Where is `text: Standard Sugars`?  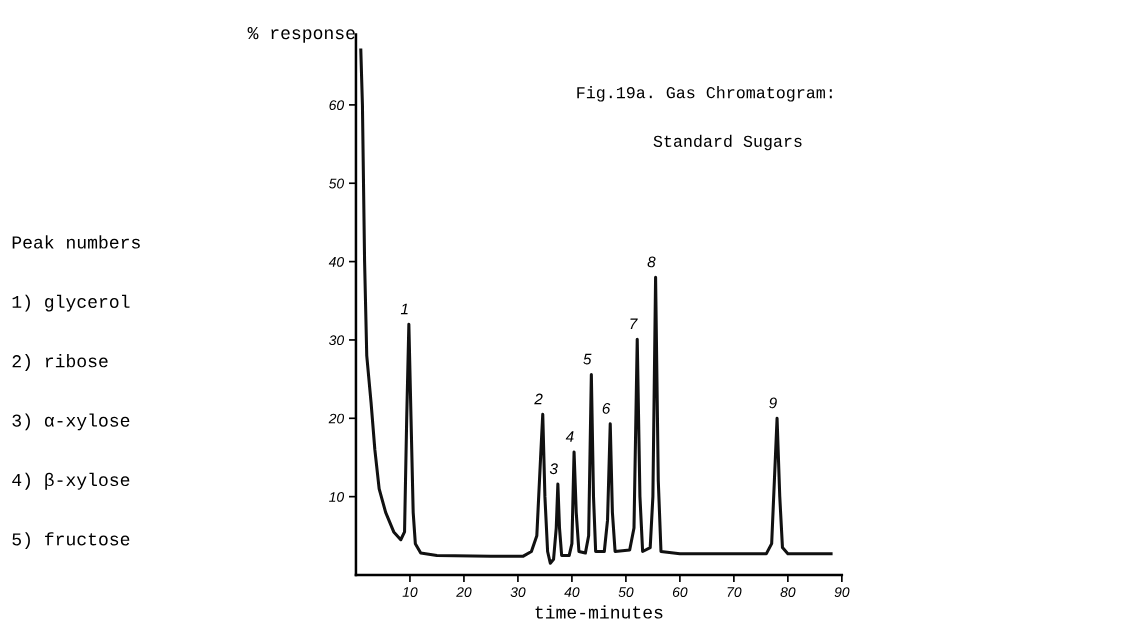
text: Standard Sugars is located at coordinates (727, 142).